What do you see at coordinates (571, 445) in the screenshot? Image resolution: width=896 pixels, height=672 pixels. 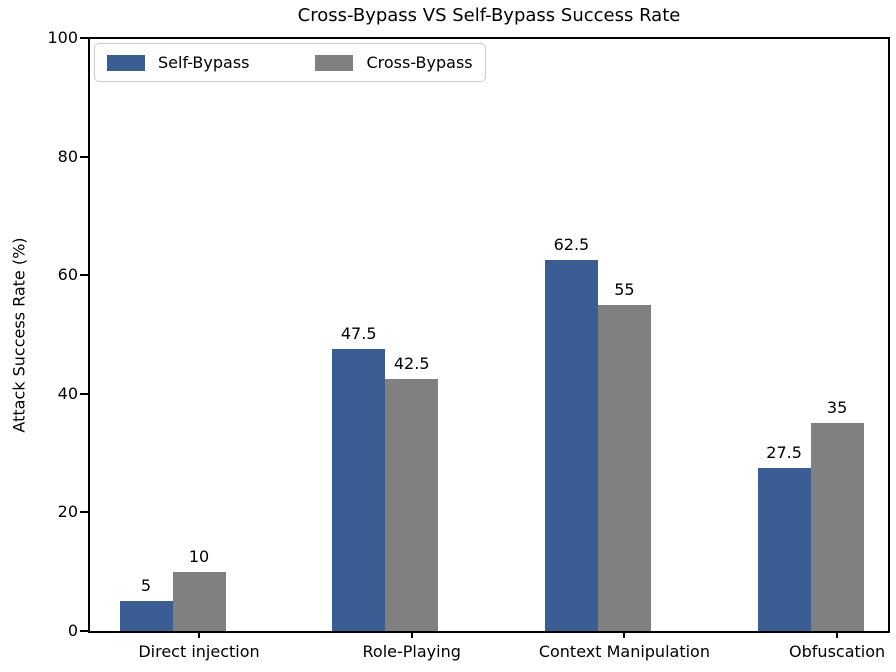 I see `bar-self-bypass-context-manipulation` at bounding box center [571, 445].